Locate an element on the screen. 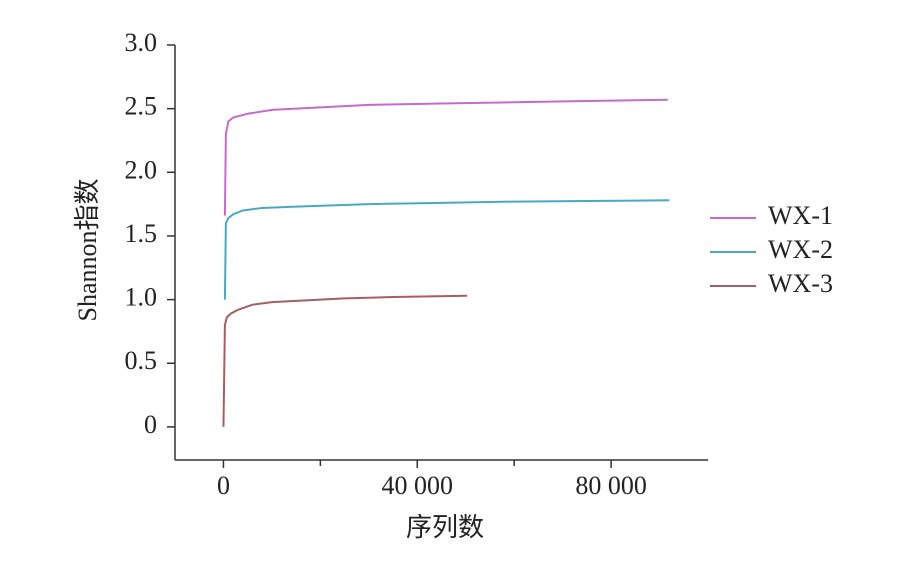  x-tick-label: 80 000 is located at coordinates (611, 485).